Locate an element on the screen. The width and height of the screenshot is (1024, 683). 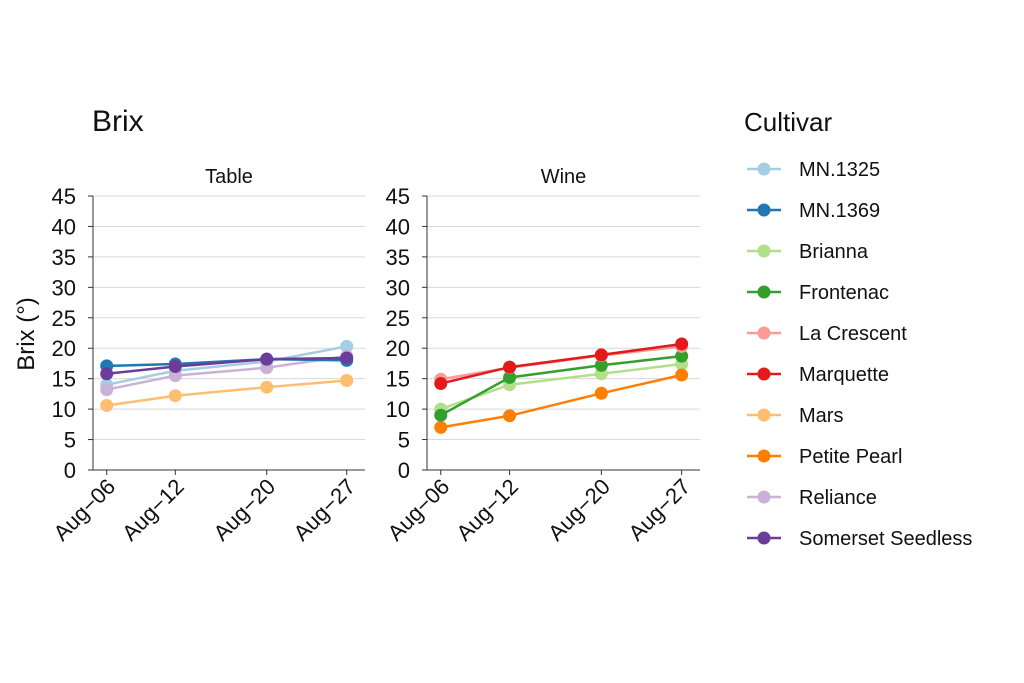
legend-item-brianna: Brianna is located at coordinates (808, 252).